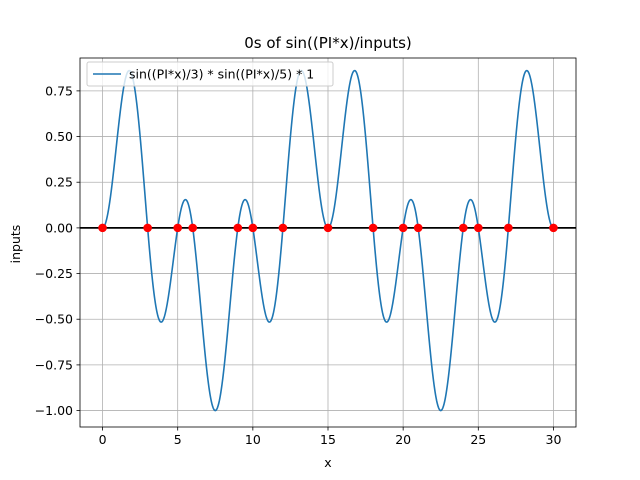 The height and width of the screenshot is (480, 640). Describe the element at coordinates (221, 74) in the screenshot. I see `legend-entry-label: sin((PI*x)/3) * sin((PI*x)/5) * 1` at that location.